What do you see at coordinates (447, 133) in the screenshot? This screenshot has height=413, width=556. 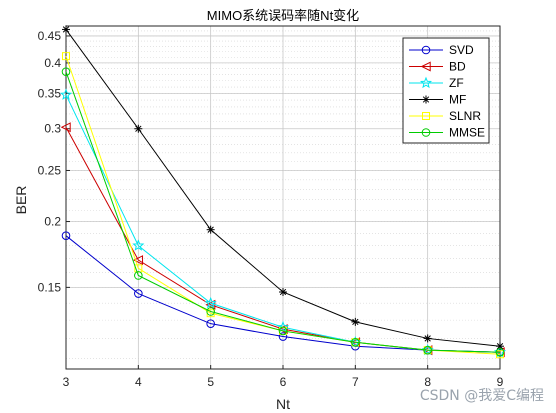 I see `legend-entry-mmse: MMSE` at bounding box center [447, 133].